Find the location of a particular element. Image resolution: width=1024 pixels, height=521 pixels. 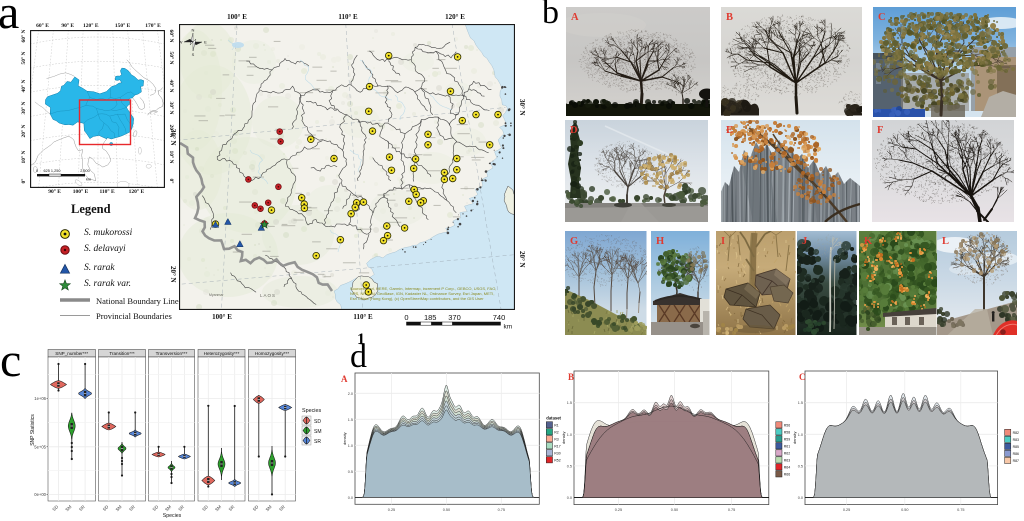

svg-text: K is located at coordinates (868, 241).